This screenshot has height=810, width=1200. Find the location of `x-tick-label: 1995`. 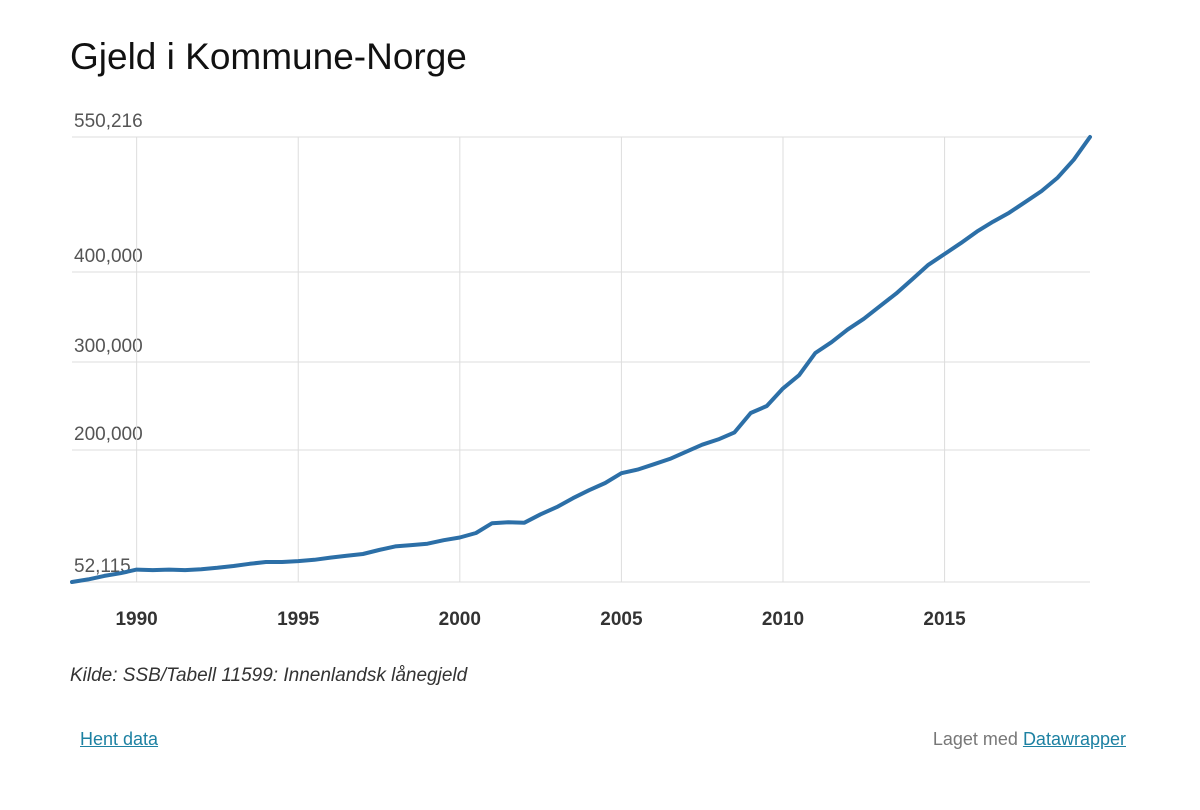

x-tick-label: 1995 is located at coordinates (298, 619).